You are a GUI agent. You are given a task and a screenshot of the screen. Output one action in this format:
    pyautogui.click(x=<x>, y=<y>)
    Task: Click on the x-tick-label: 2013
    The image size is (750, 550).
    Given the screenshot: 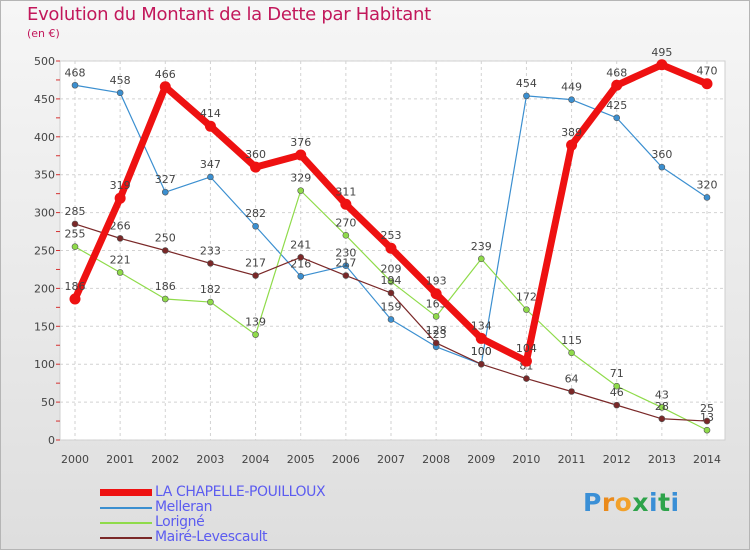 What is the action you would take?
    pyautogui.click(x=662, y=459)
    